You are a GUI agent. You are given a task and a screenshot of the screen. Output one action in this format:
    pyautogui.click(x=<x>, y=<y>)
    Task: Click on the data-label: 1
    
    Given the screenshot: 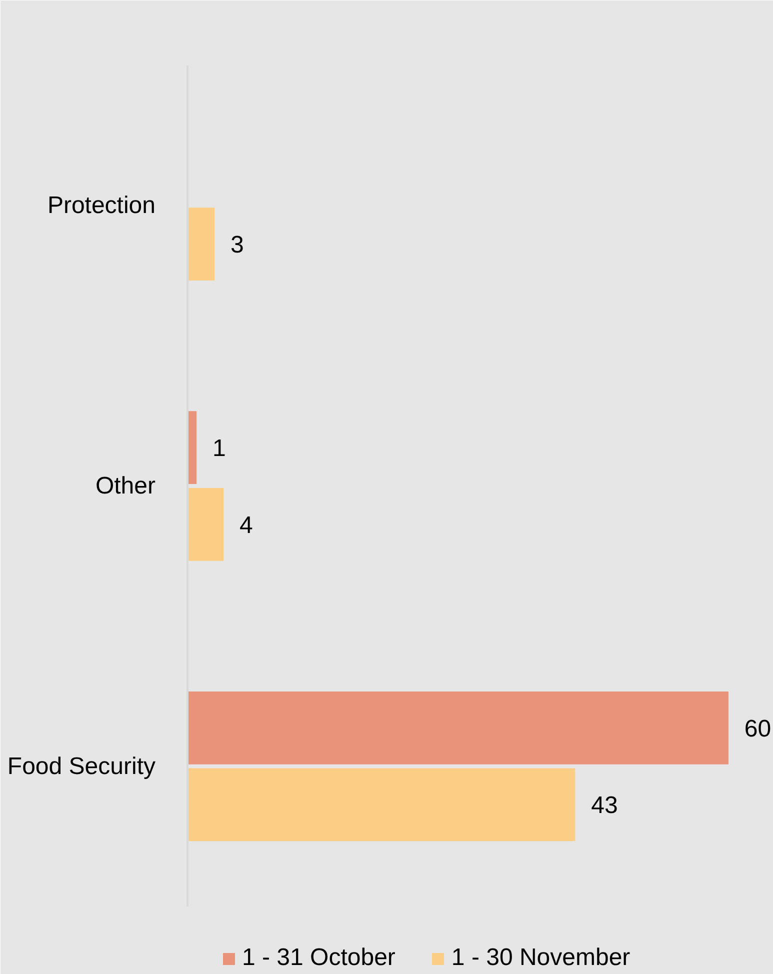 What is the action you would take?
    pyautogui.click(x=219, y=448)
    